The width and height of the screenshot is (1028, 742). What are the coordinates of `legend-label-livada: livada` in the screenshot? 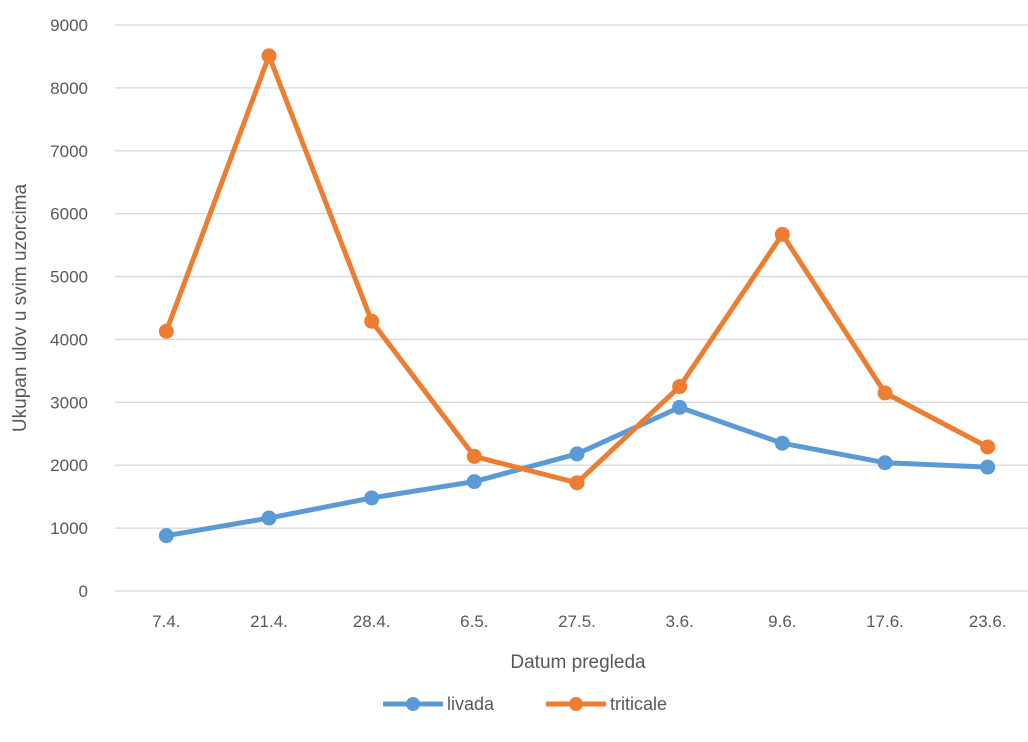 It's located at (471, 704).